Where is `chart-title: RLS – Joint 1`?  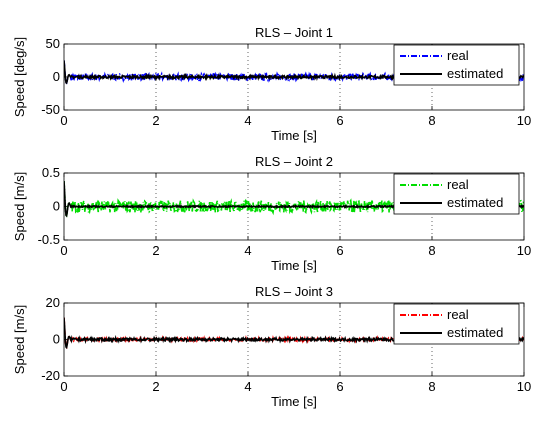 chart-title: RLS – Joint 1 is located at coordinates (294, 32).